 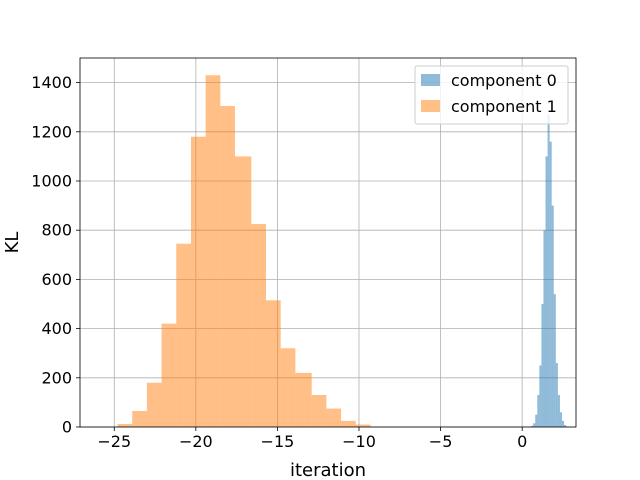 I want to click on x-tick-label: −10, so click(x=359, y=441).